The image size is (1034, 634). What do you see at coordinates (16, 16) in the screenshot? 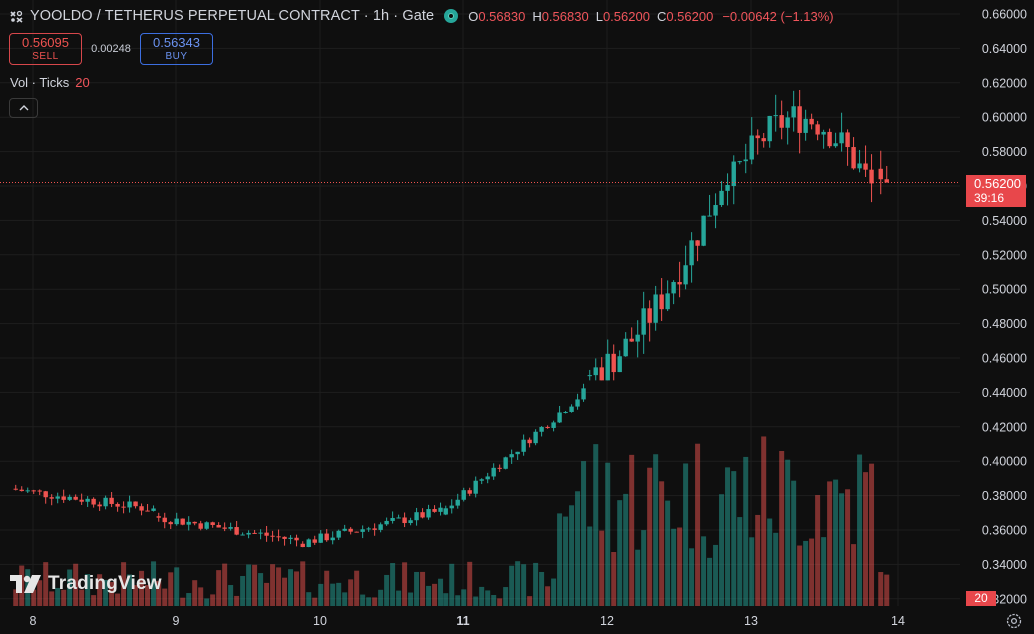
I see `symbol-icon` at bounding box center [16, 16].